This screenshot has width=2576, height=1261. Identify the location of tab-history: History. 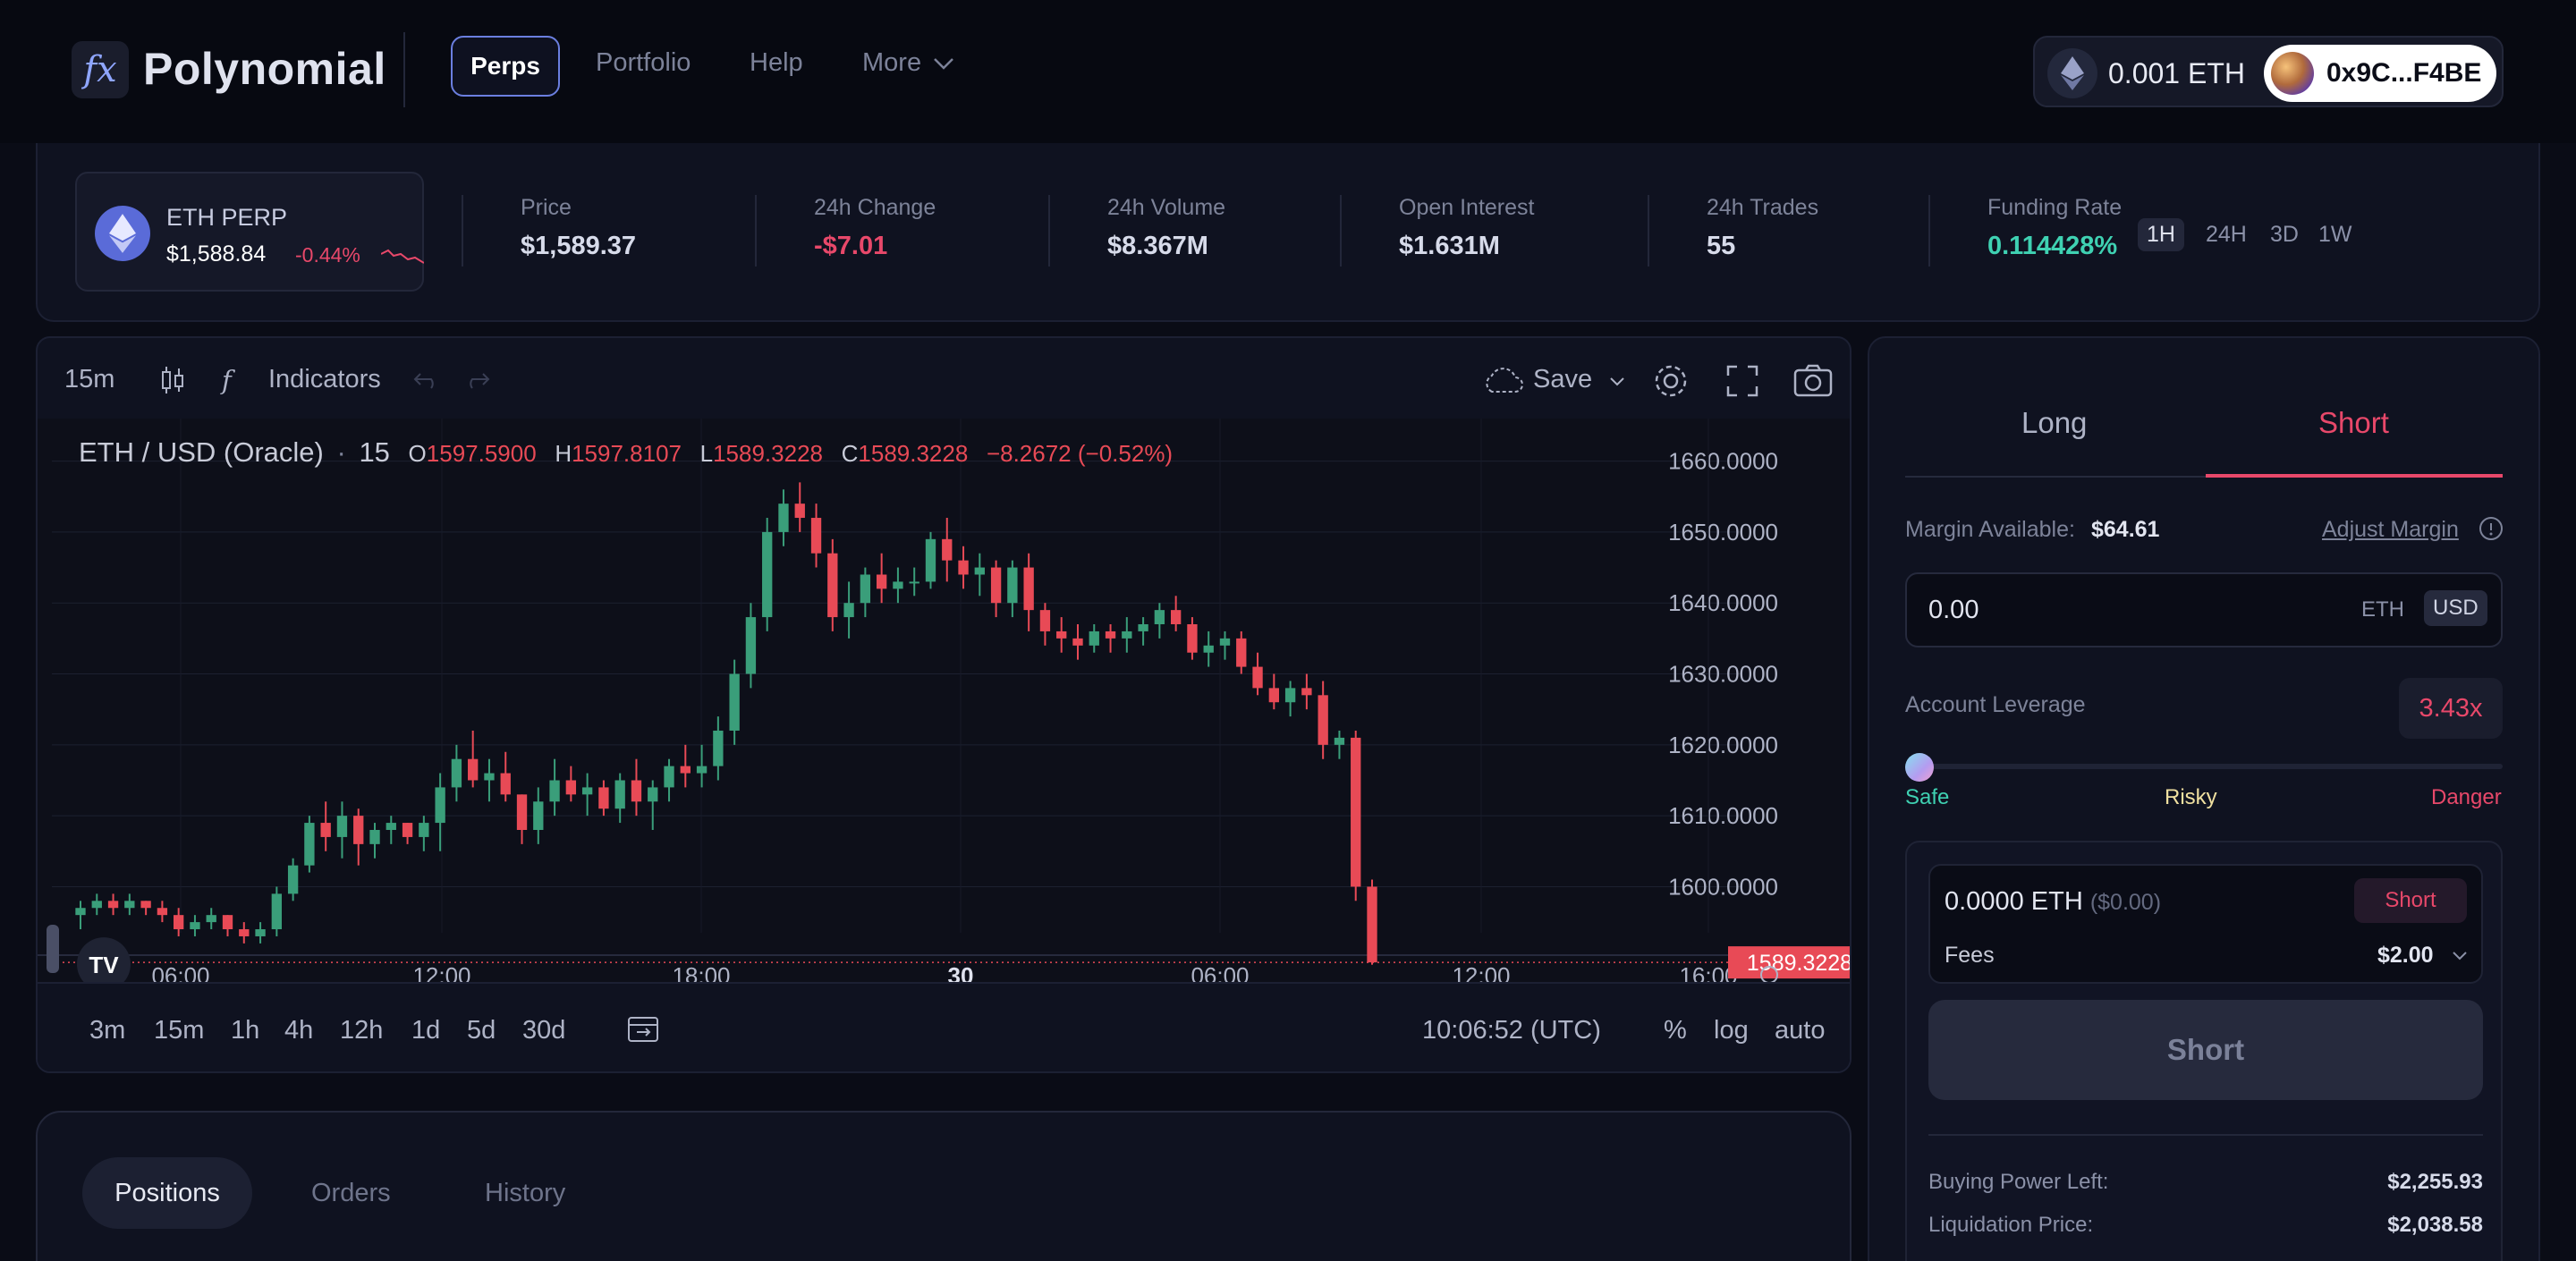
(525, 1193).